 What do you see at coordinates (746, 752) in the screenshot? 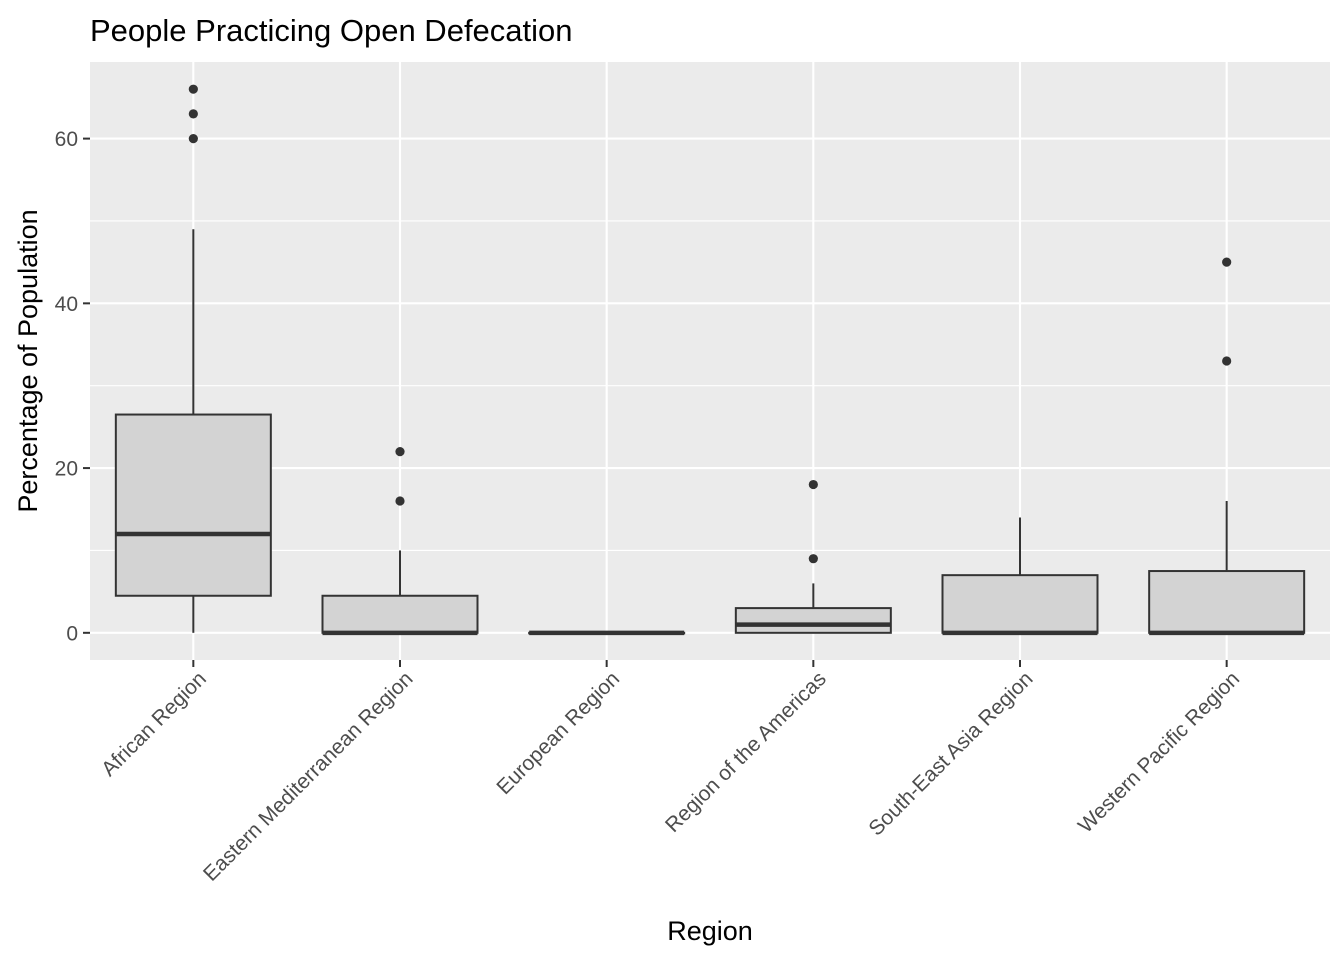
I see `x-tick-label: Region of the Americas` at bounding box center [746, 752].